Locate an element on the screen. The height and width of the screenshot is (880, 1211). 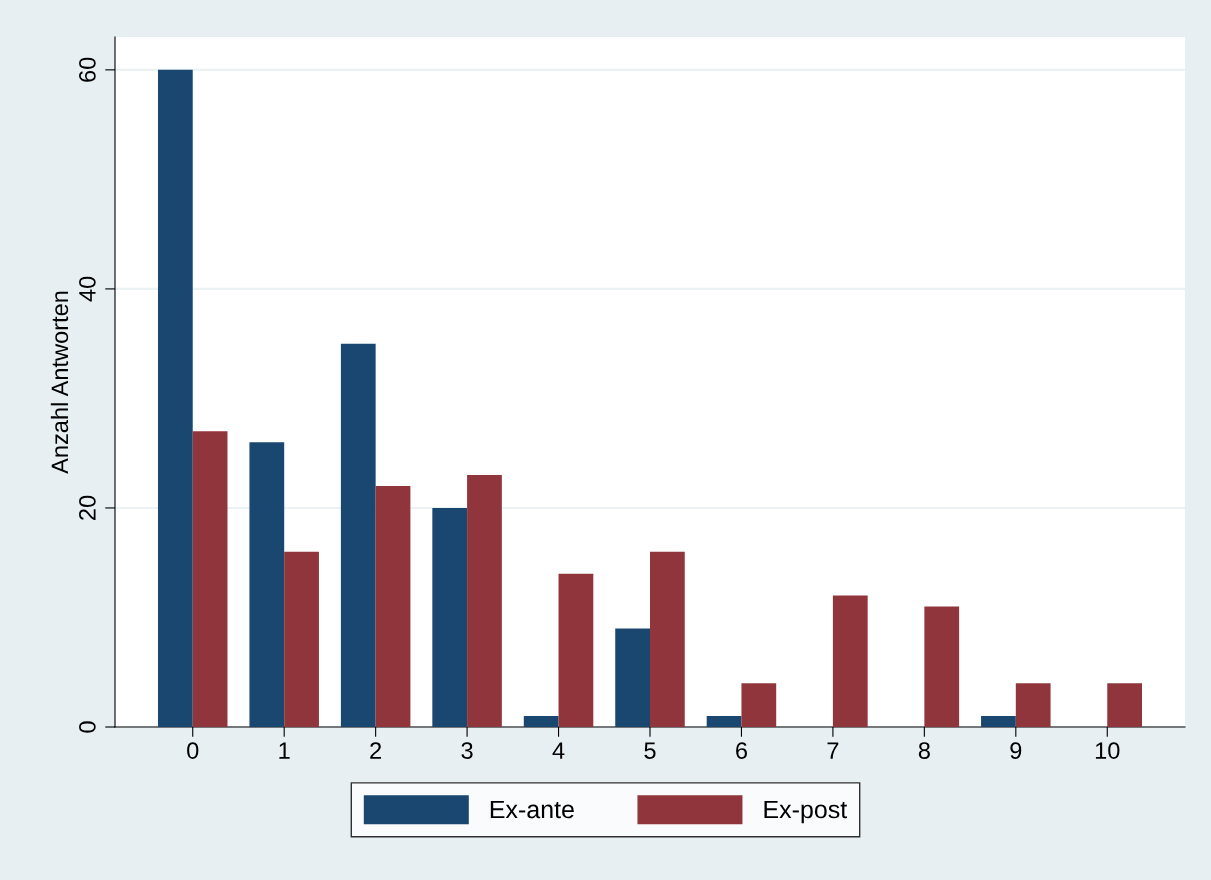
y-tick-label: 40 is located at coordinates (87, 289).